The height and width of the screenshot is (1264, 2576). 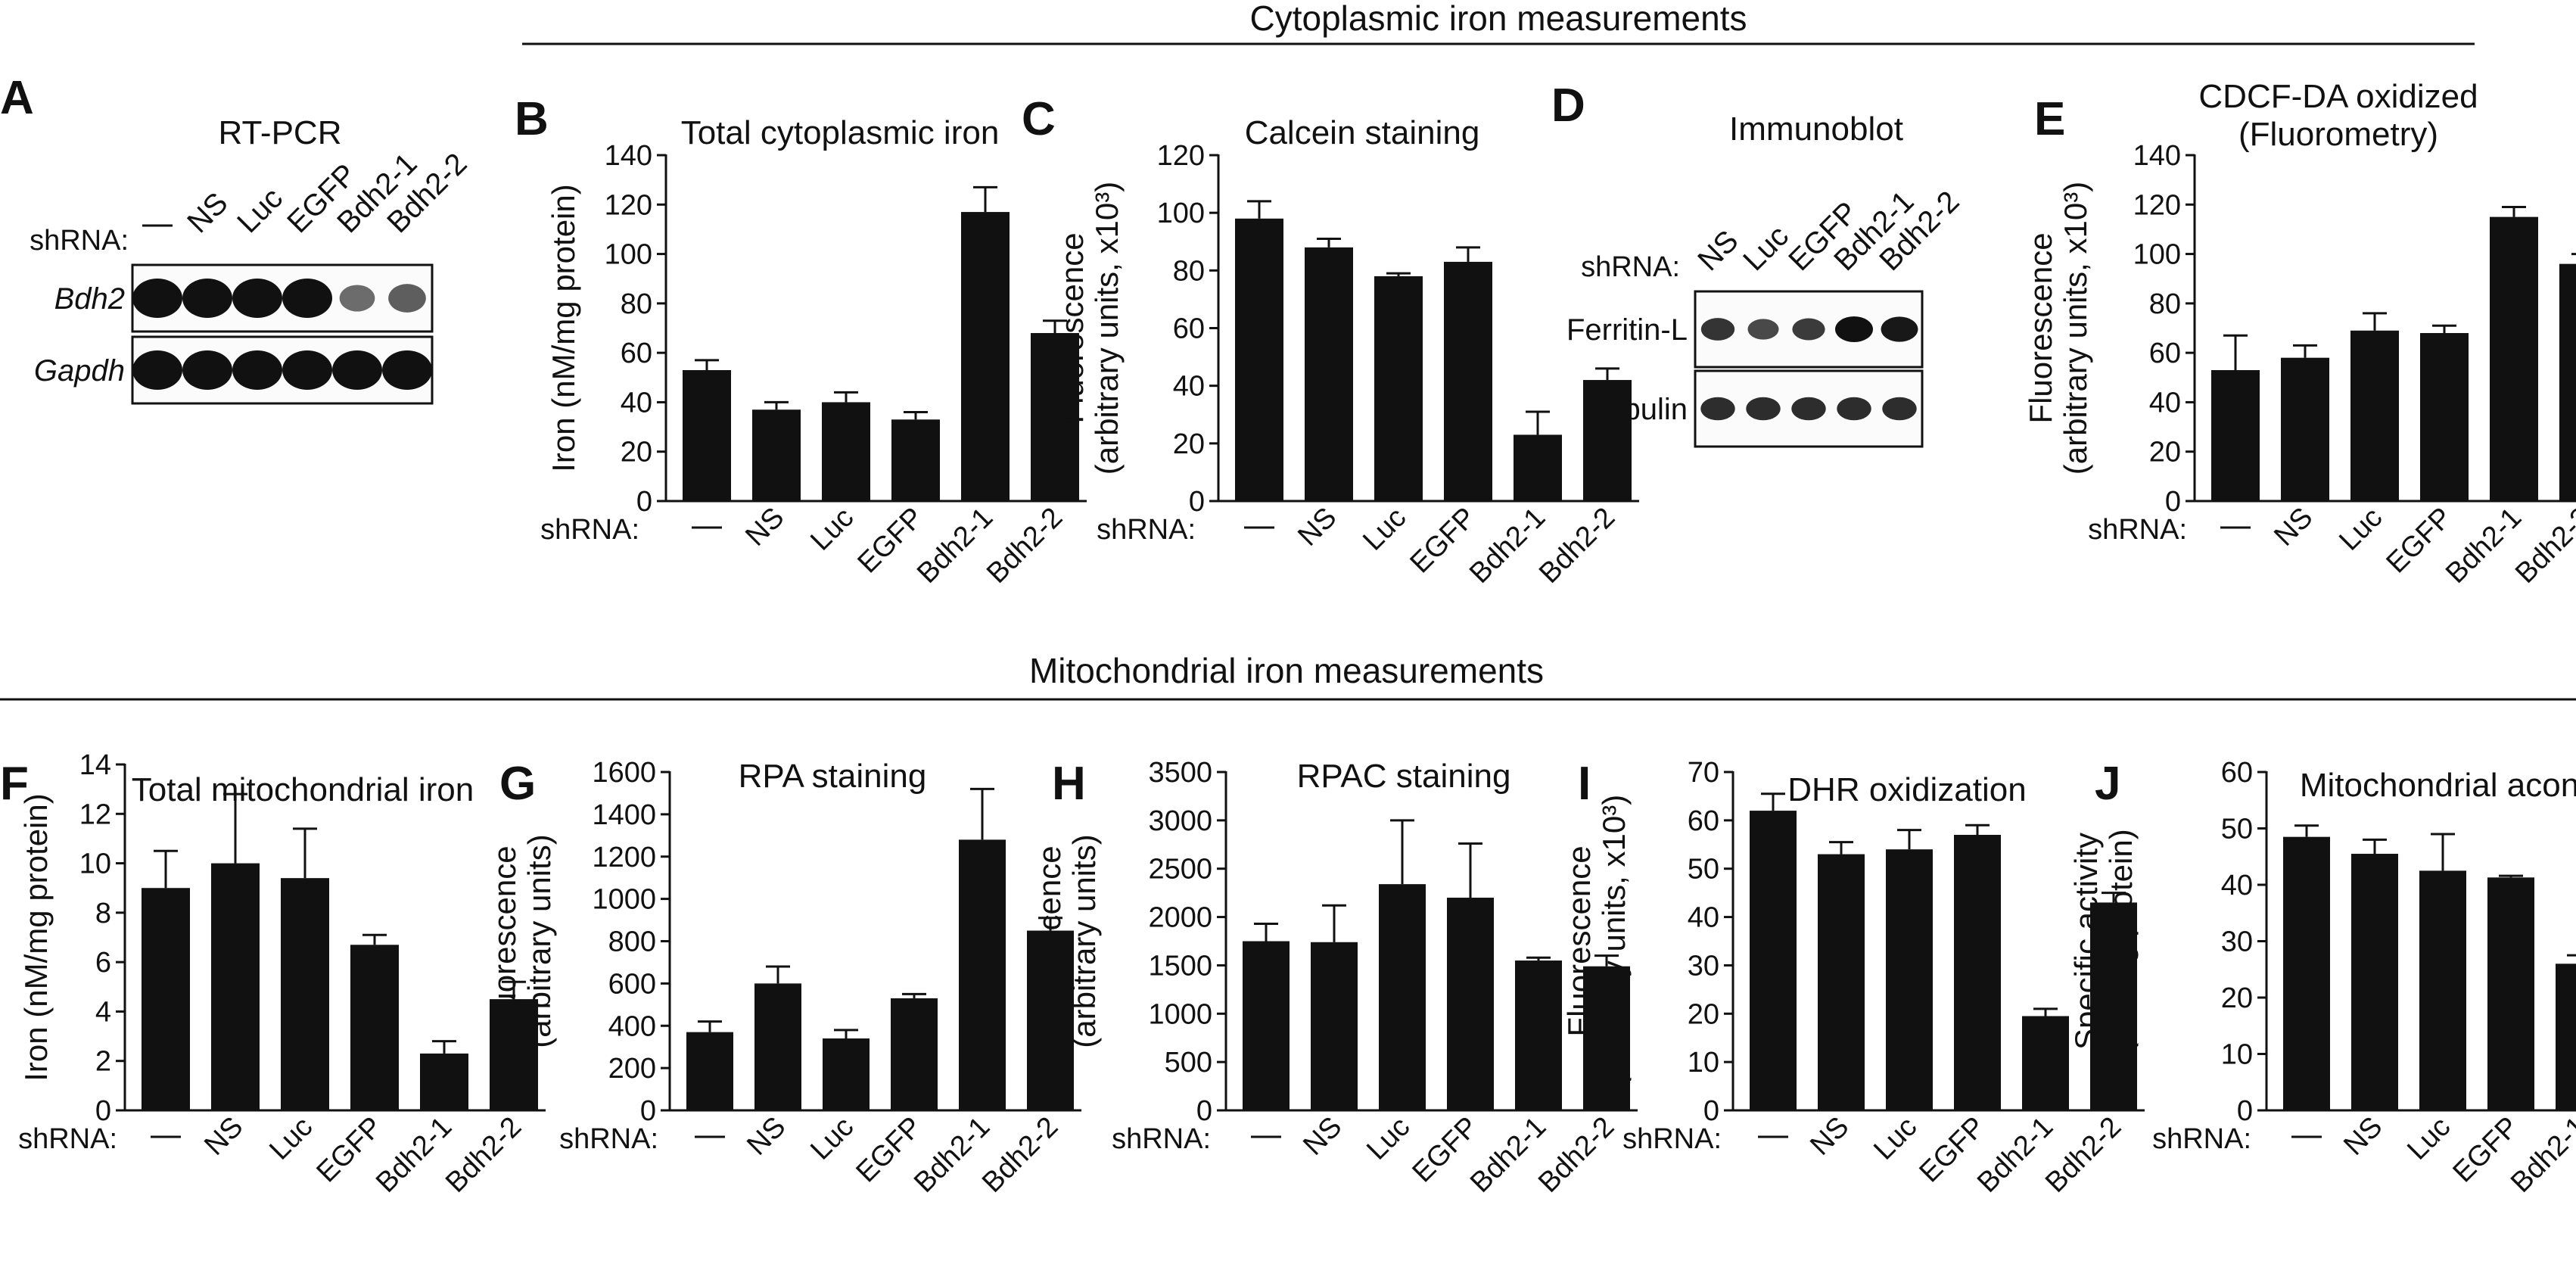 What do you see at coordinates (224, 1136) in the screenshot?
I see `category-label-f: NS` at bounding box center [224, 1136].